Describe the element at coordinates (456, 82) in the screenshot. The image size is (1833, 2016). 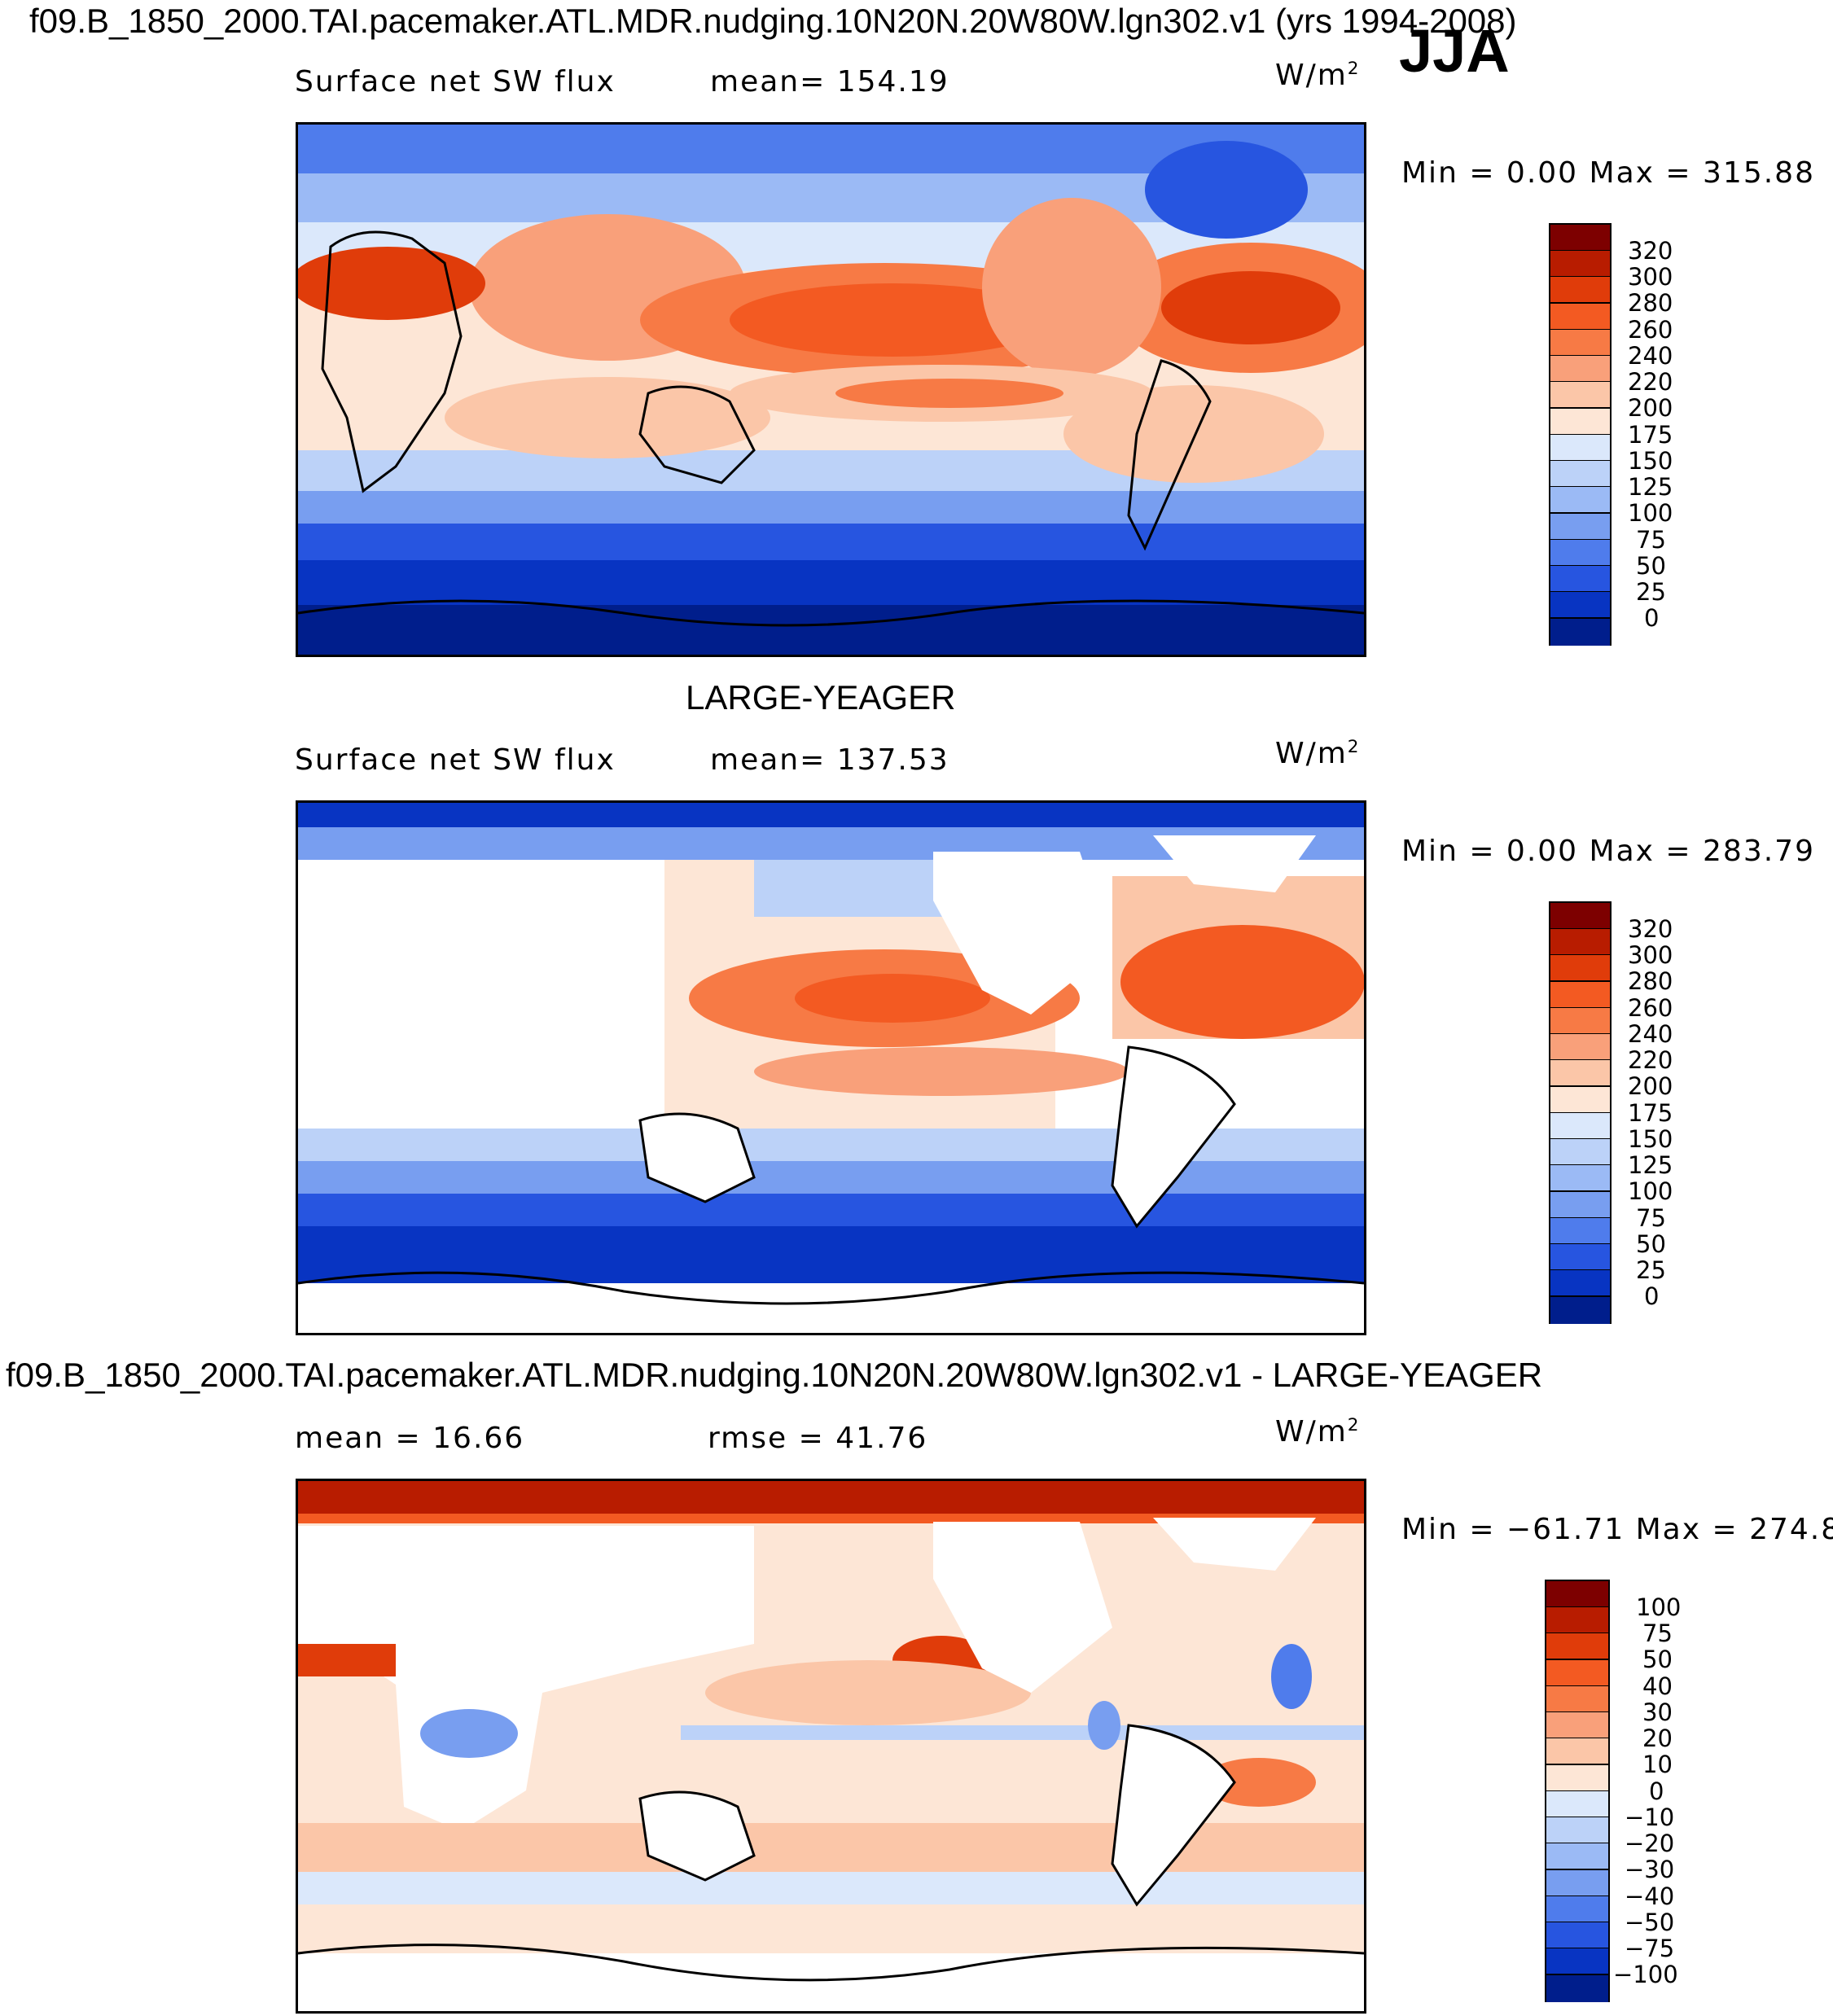
I see `variable-label: Surface net SW flux` at that location.